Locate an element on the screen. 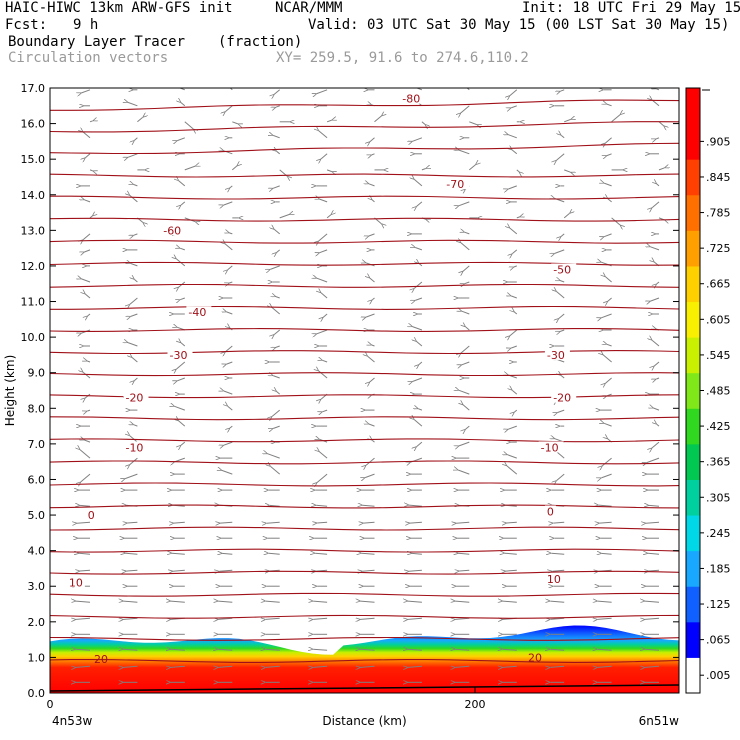 This screenshot has width=740, height=740. colorbar-label: .725 is located at coordinates (718, 248).